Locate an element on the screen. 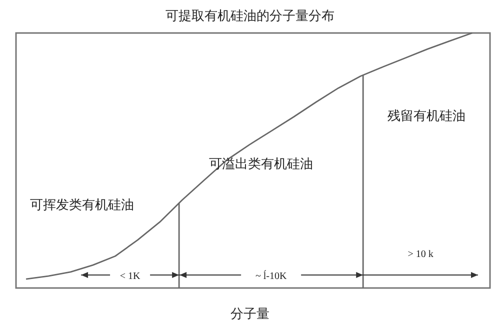 The width and height of the screenshot is (500, 333). annotation: 残留有机硅油 is located at coordinates (427, 116).